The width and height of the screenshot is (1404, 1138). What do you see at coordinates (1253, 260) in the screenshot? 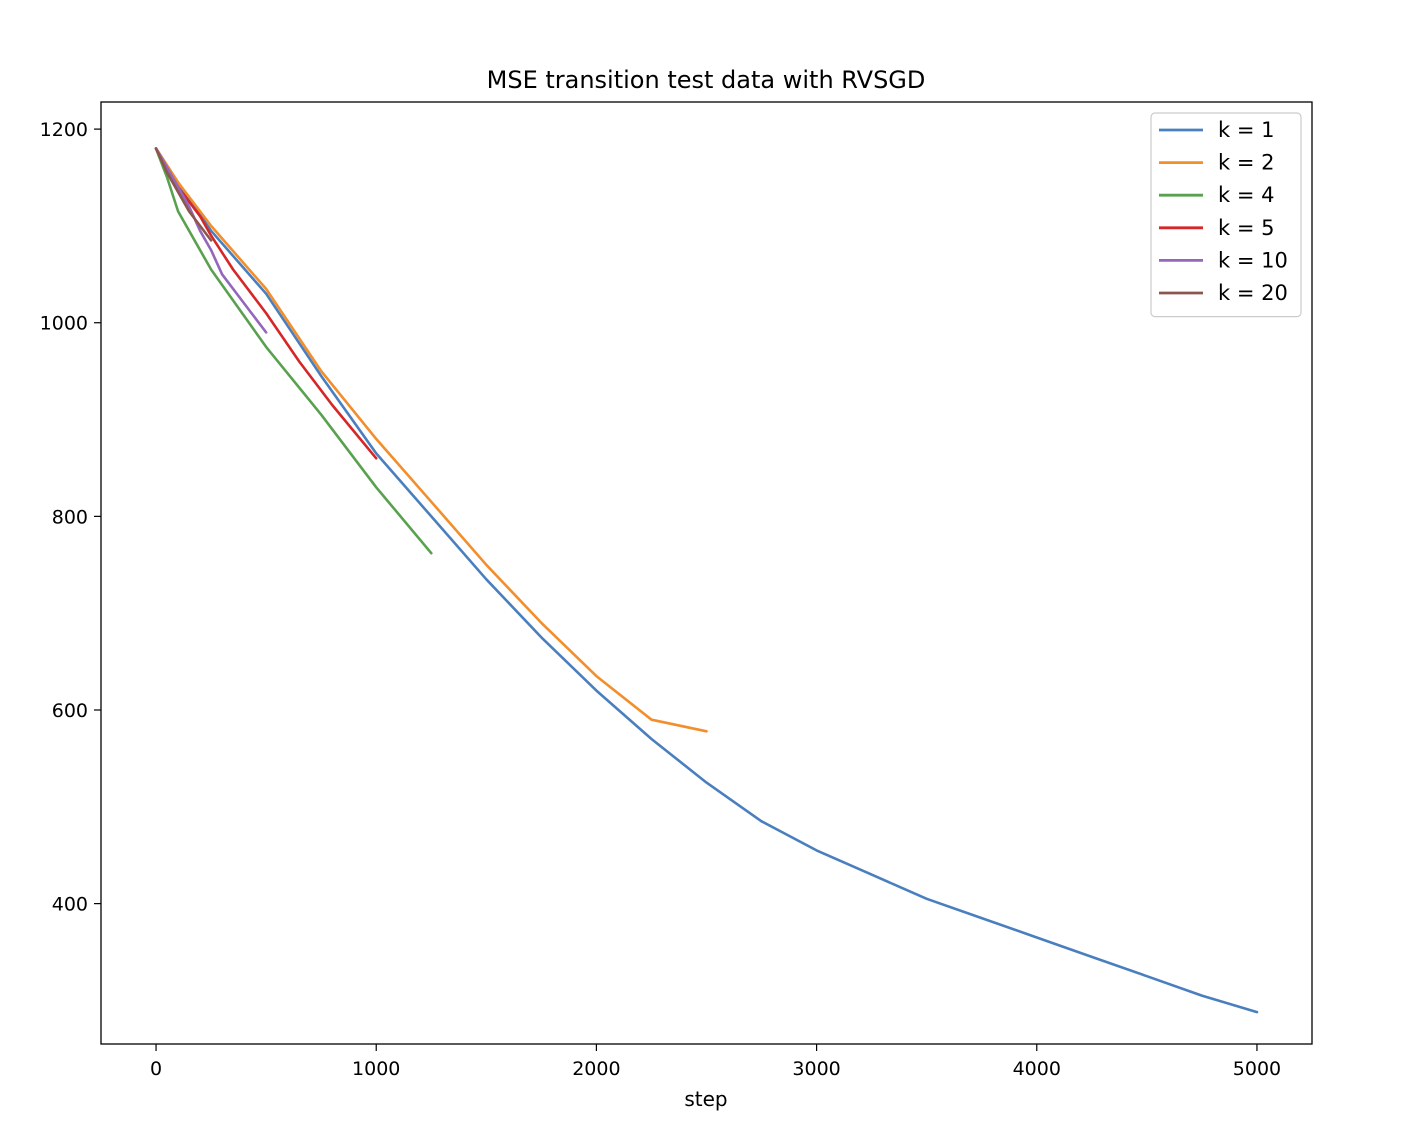
I see `legend-entry-label: k = 10` at bounding box center [1253, 260].